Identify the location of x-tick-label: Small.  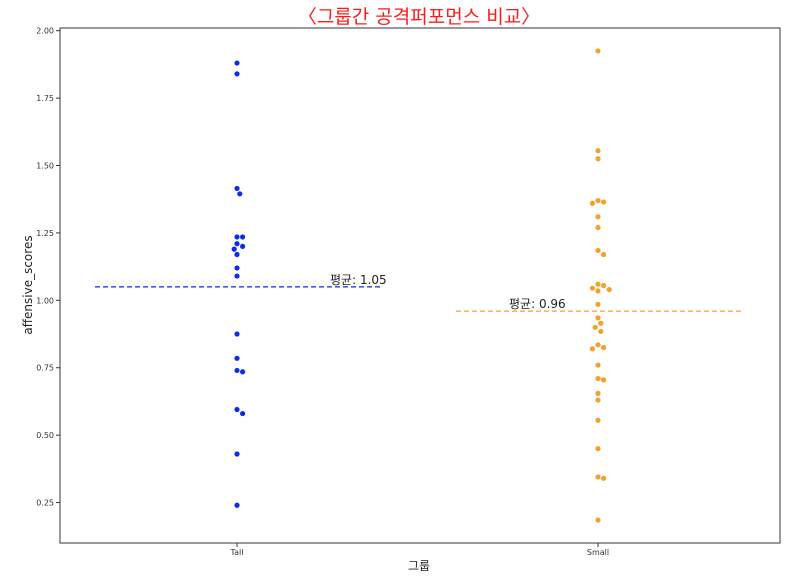
(598, 552).